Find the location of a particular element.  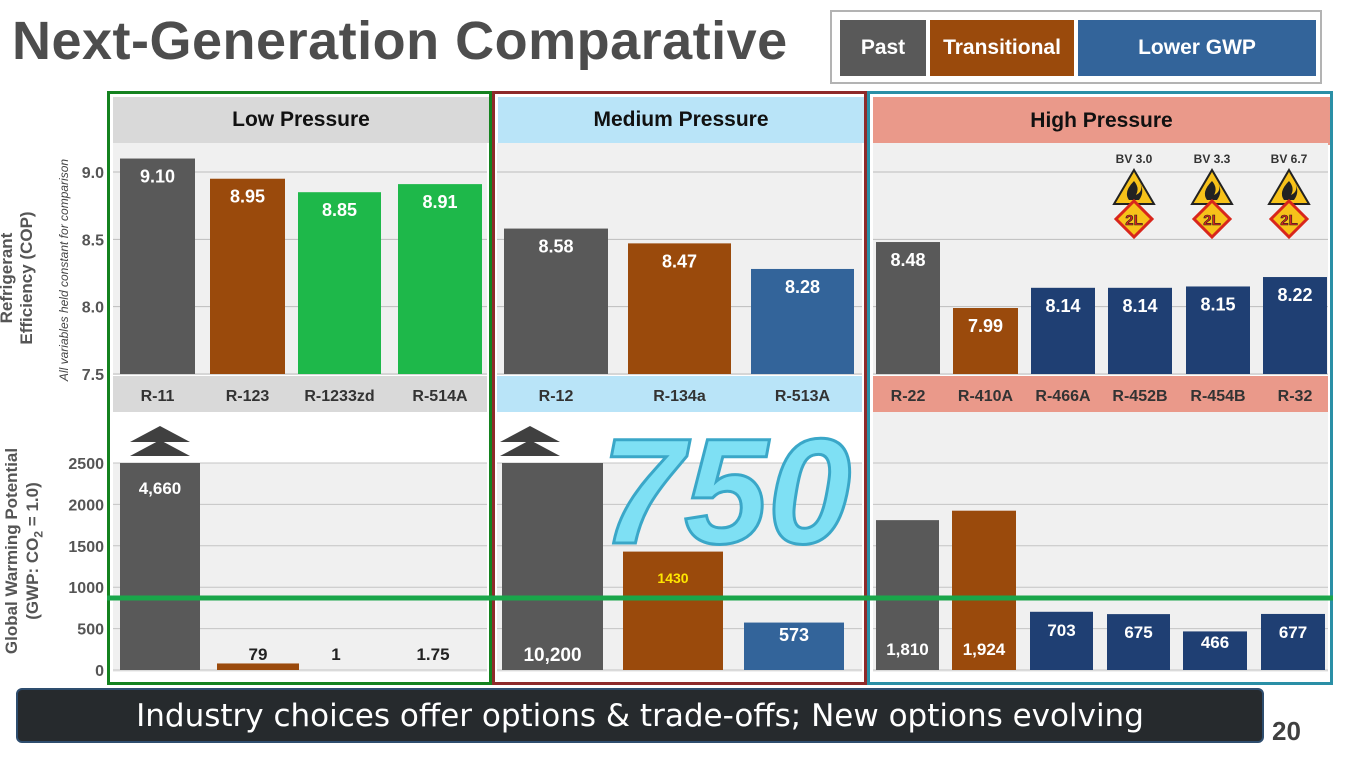

y-tick-labels: 9.0 8.5 8.0 7.5 2500 2000 1500 1000 500 0 is located at coordinates (86, 422).